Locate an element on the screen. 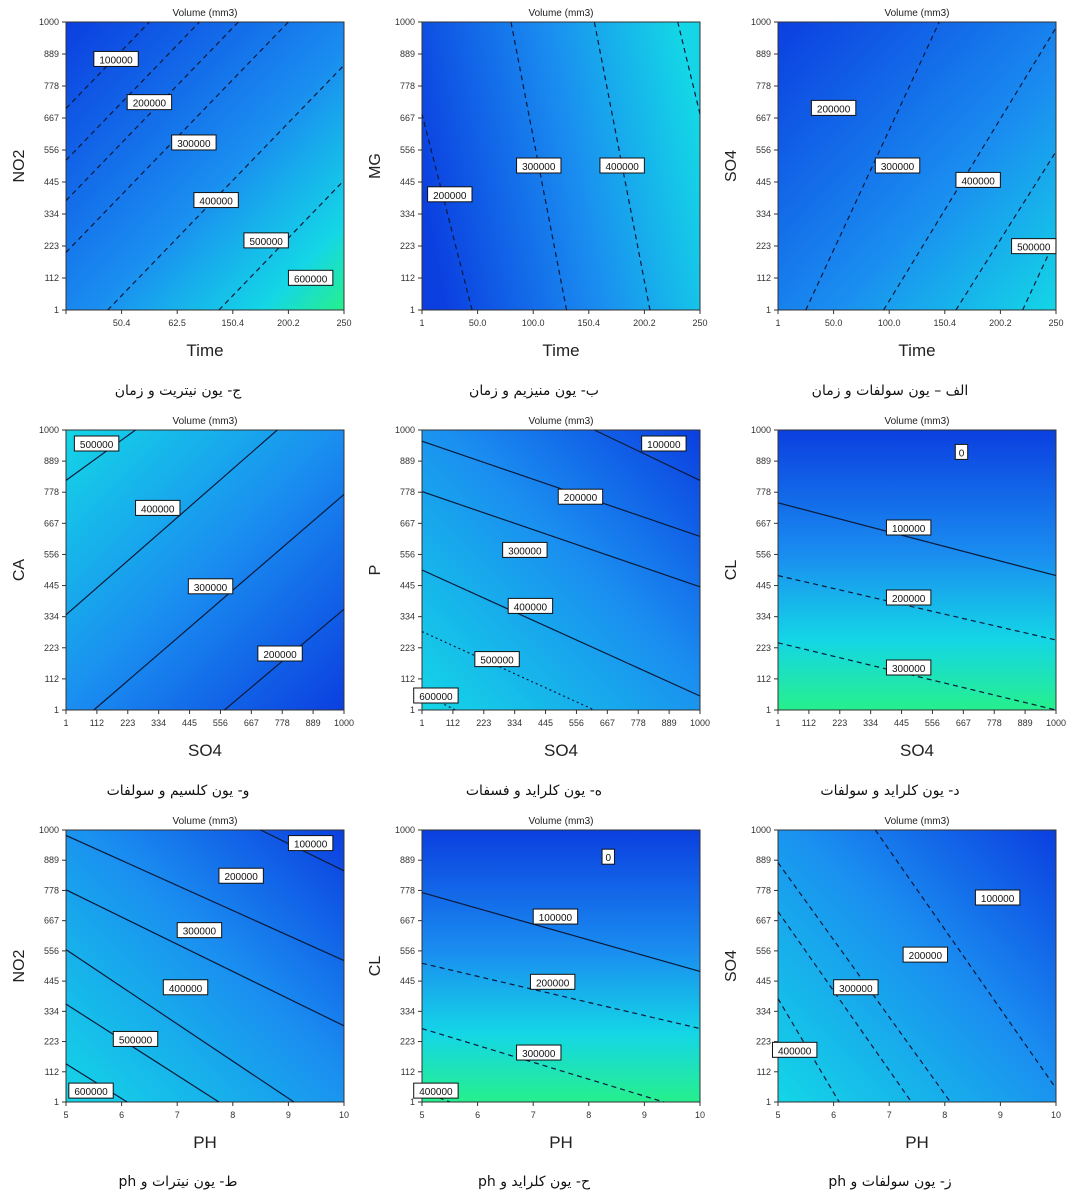 The width and height of the screenshot is (1068, 1201). panel-caption: و- یون کلسیم و سولفات is located at coordinates (178, 791).